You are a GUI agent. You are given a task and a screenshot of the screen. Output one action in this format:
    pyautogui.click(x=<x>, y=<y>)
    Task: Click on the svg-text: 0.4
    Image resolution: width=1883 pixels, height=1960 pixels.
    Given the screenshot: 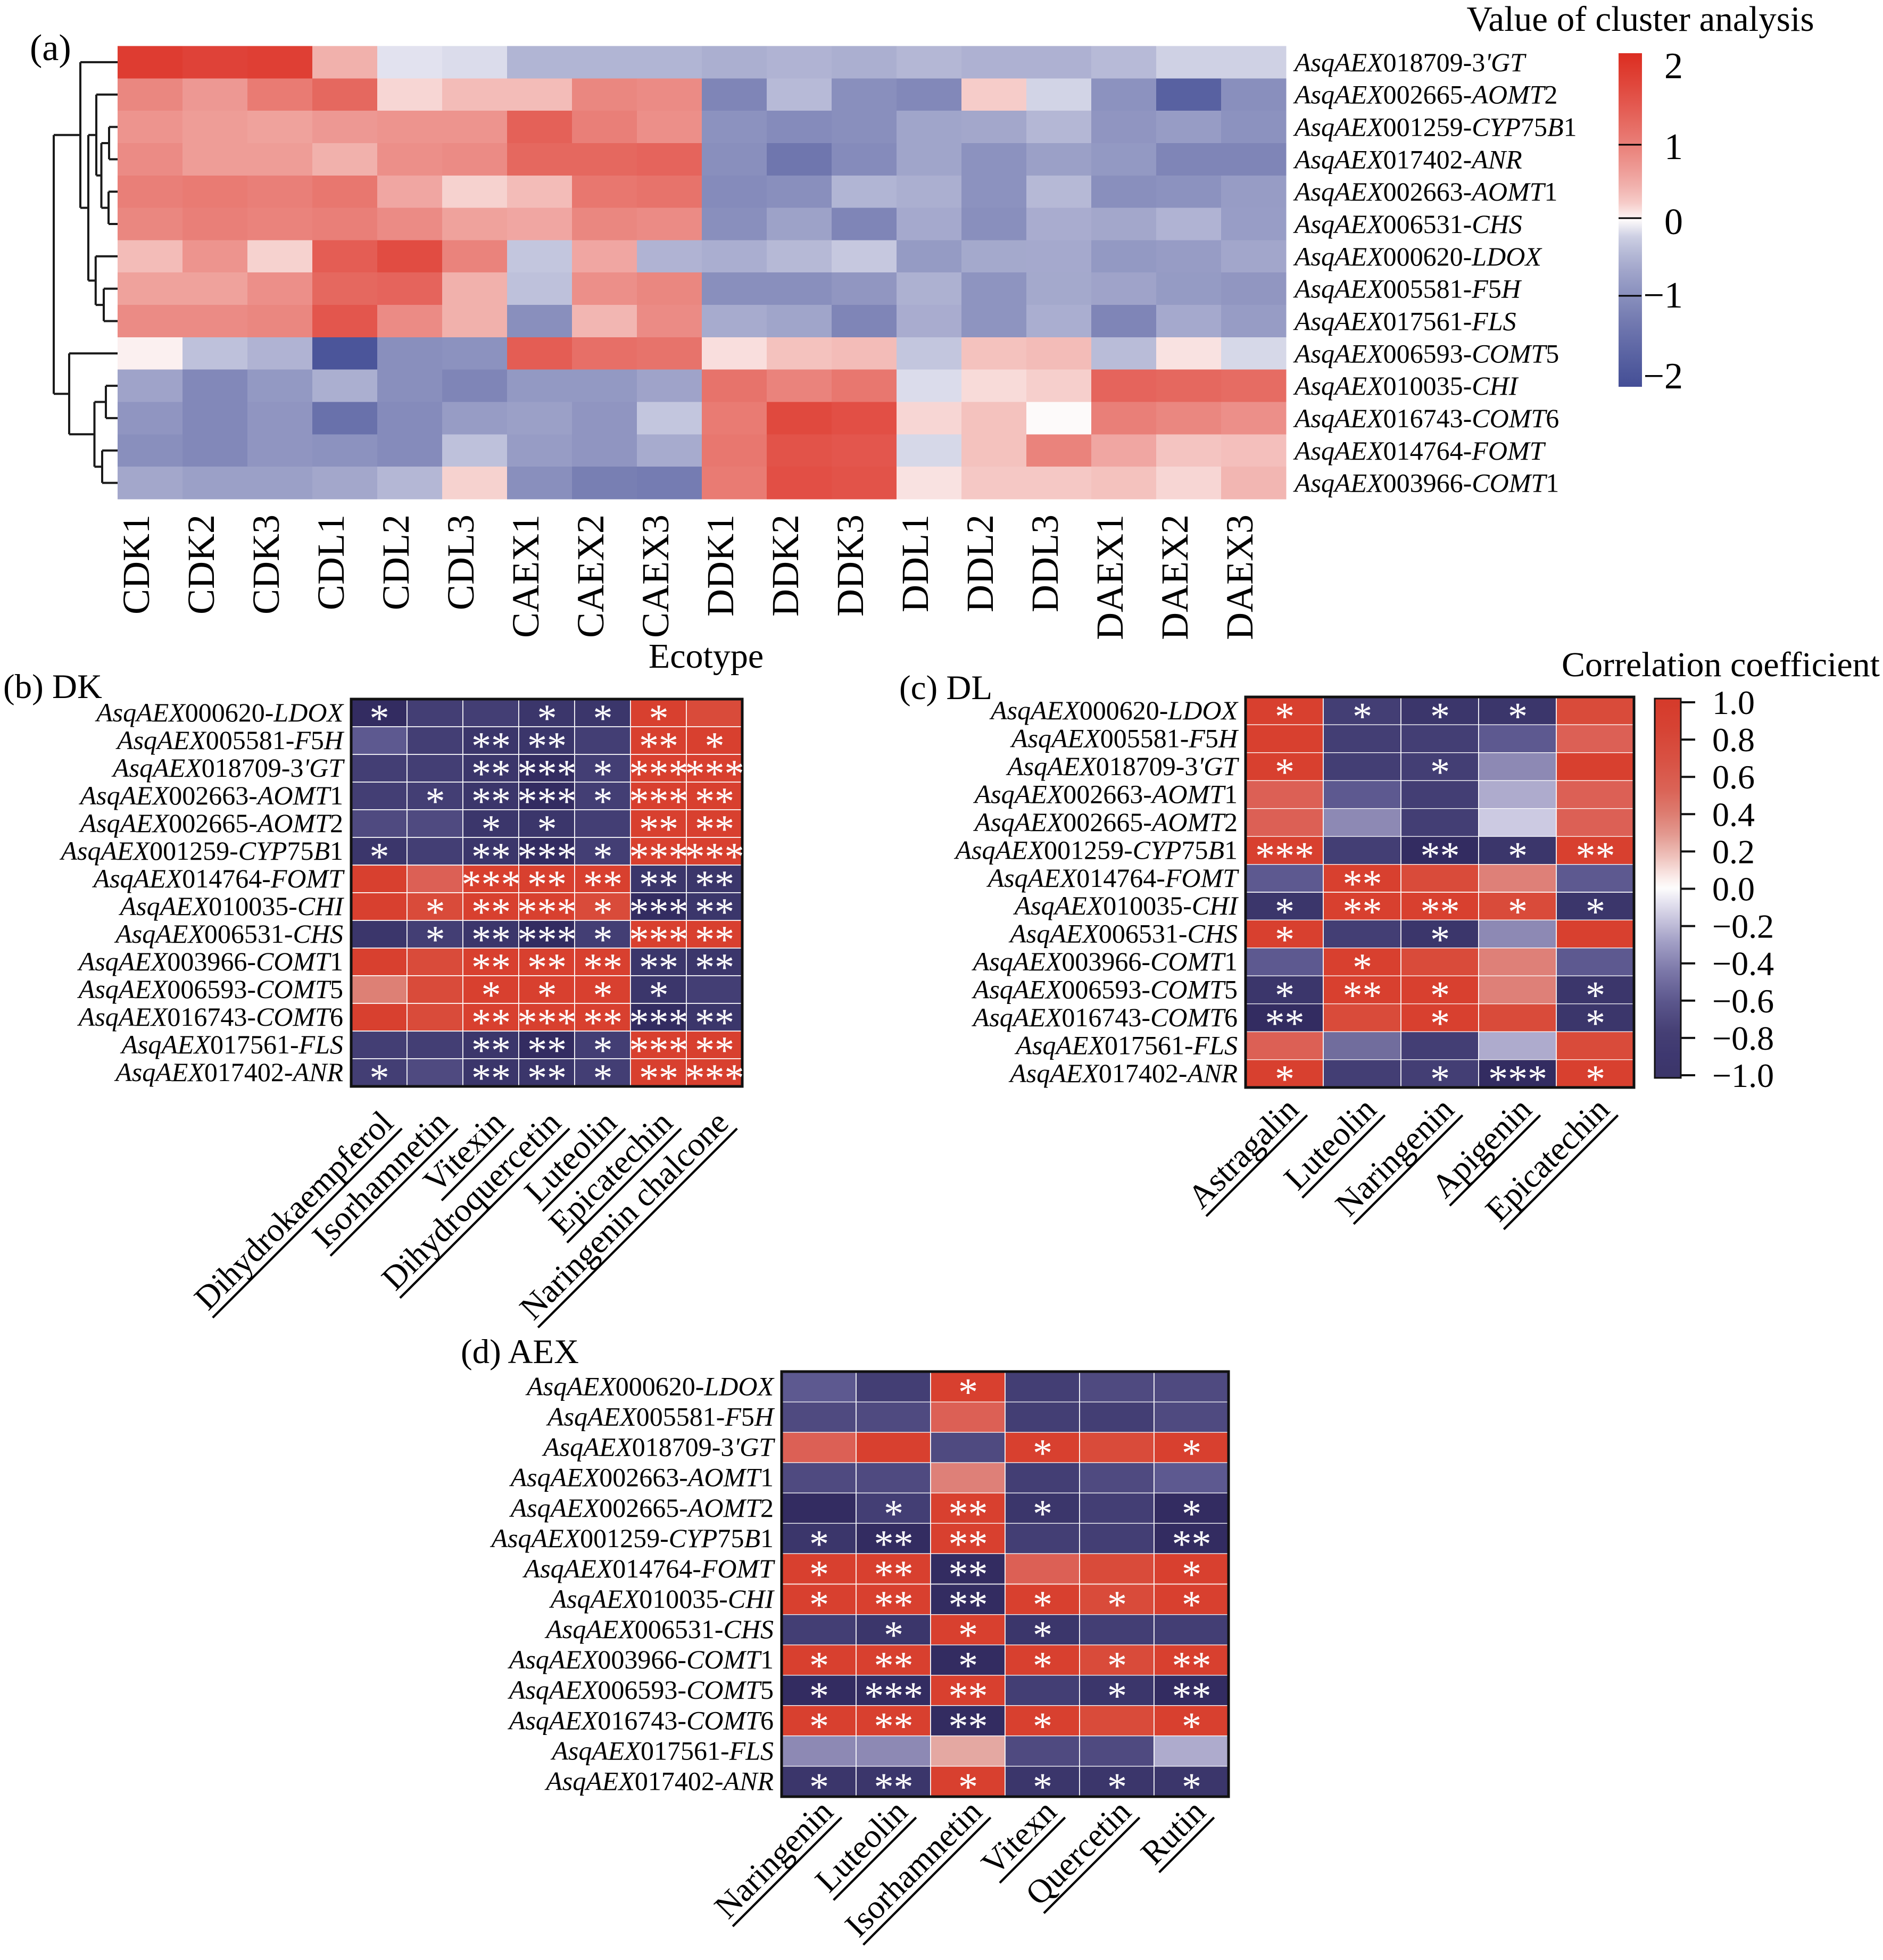 What is the action you would take?
    pyautogui.click(x=1733, y=814)
    